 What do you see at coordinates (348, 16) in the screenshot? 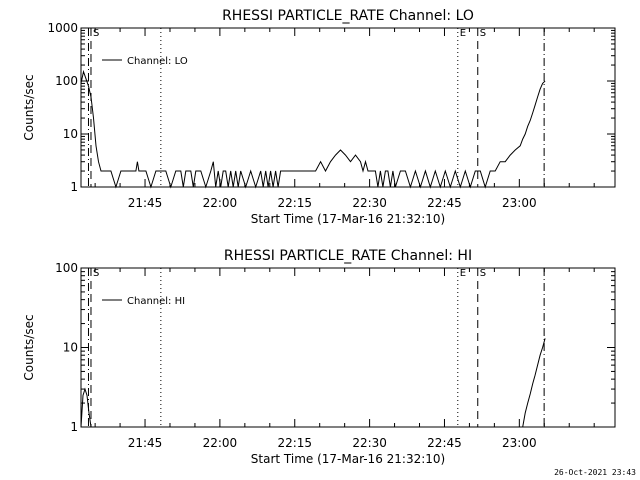
I see `chart-title: RHESSI PARTICLE_RATE Channel: LO` at bounding box center [348, 16].